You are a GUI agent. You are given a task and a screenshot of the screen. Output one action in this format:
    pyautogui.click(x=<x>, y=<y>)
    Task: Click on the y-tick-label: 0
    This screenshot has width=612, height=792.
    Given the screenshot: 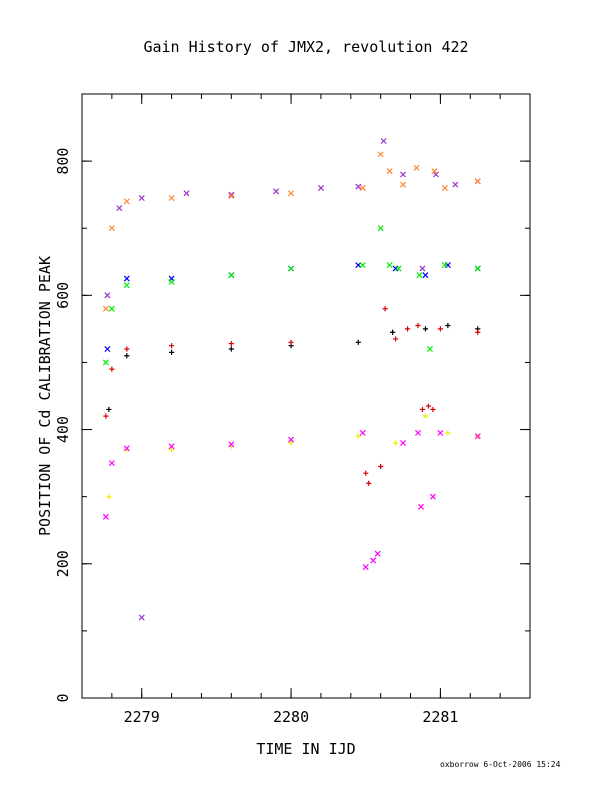 What is the action you would take?
    pyautogui.click(x=63, y=697)
    